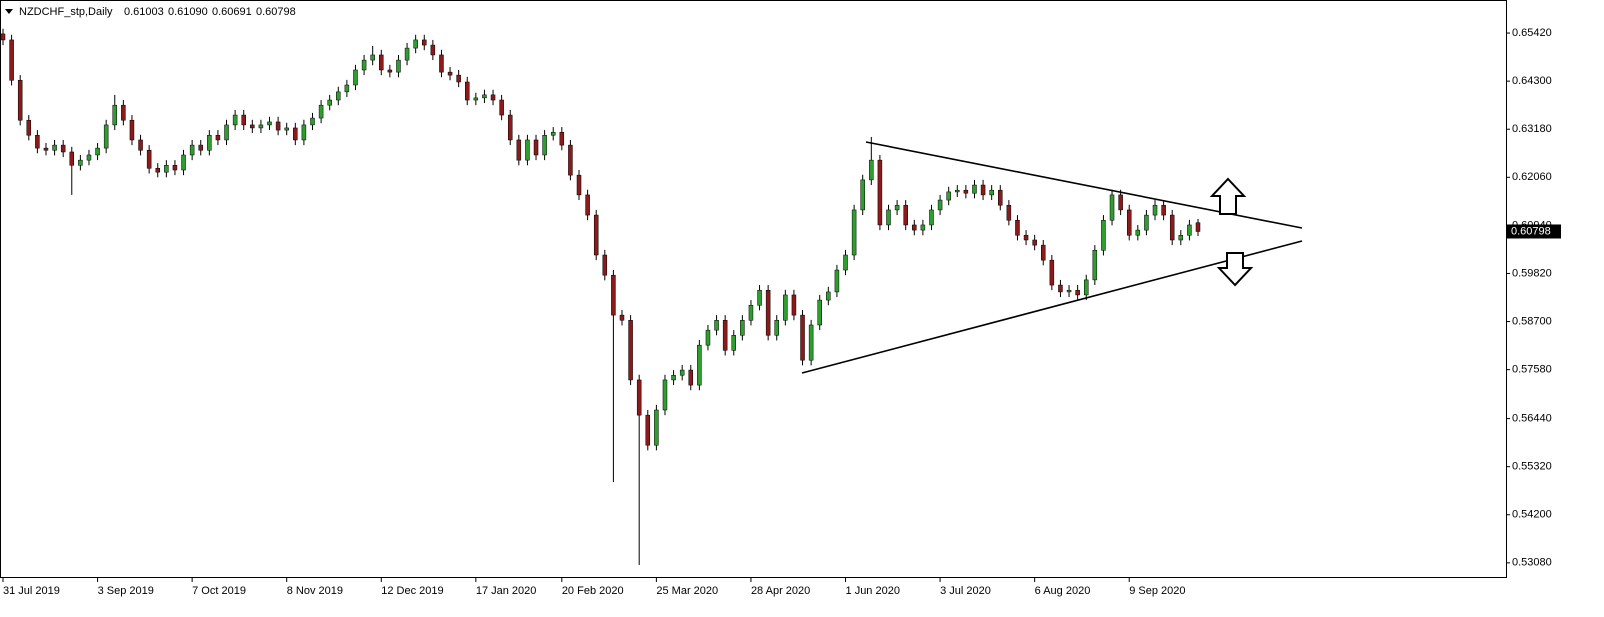 The width and height of the screenshot is (1604, 617). What do you see at coordinates (1532, 177) in the screenshot?
I see `y-tick-label: 0.62060` at bounding box center [1532, 177].